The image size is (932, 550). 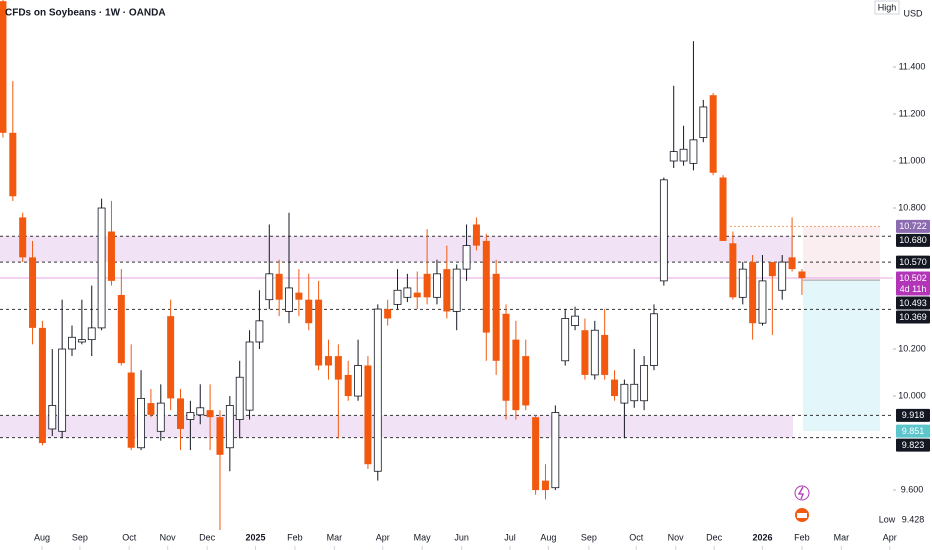 What do you see at coordinates (842, 537) in the screenshot?
I see `x-tick-label: Mar` at bounding box center [842, 537].